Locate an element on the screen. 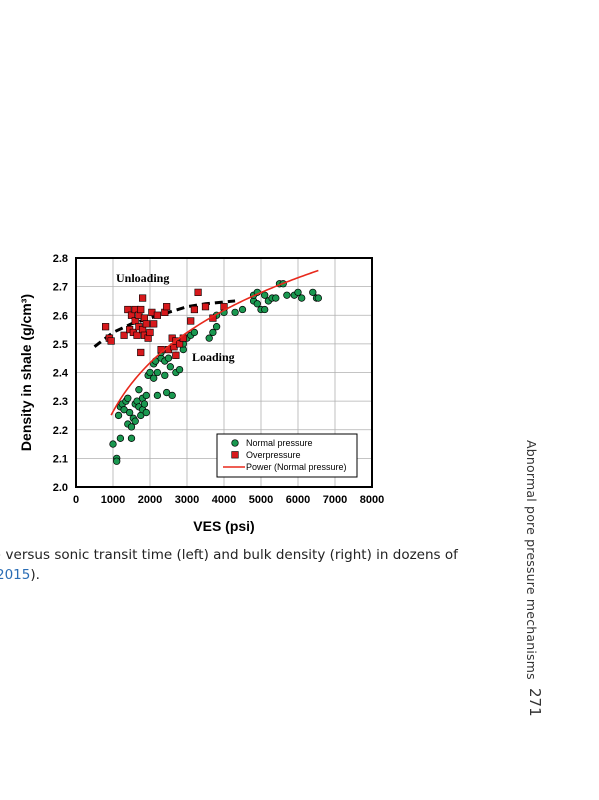  x-axis-ticks: 0 1000 2000 3000 4000 5000 6000 7000 8000 is located at coordinates (228, 500).